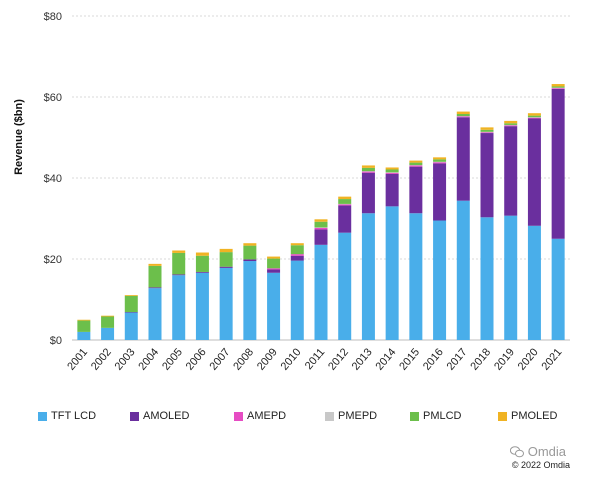 The height and width of the screenshot is (478, 606). I want to click on legend-item: PMEPD, so click(351, 416).